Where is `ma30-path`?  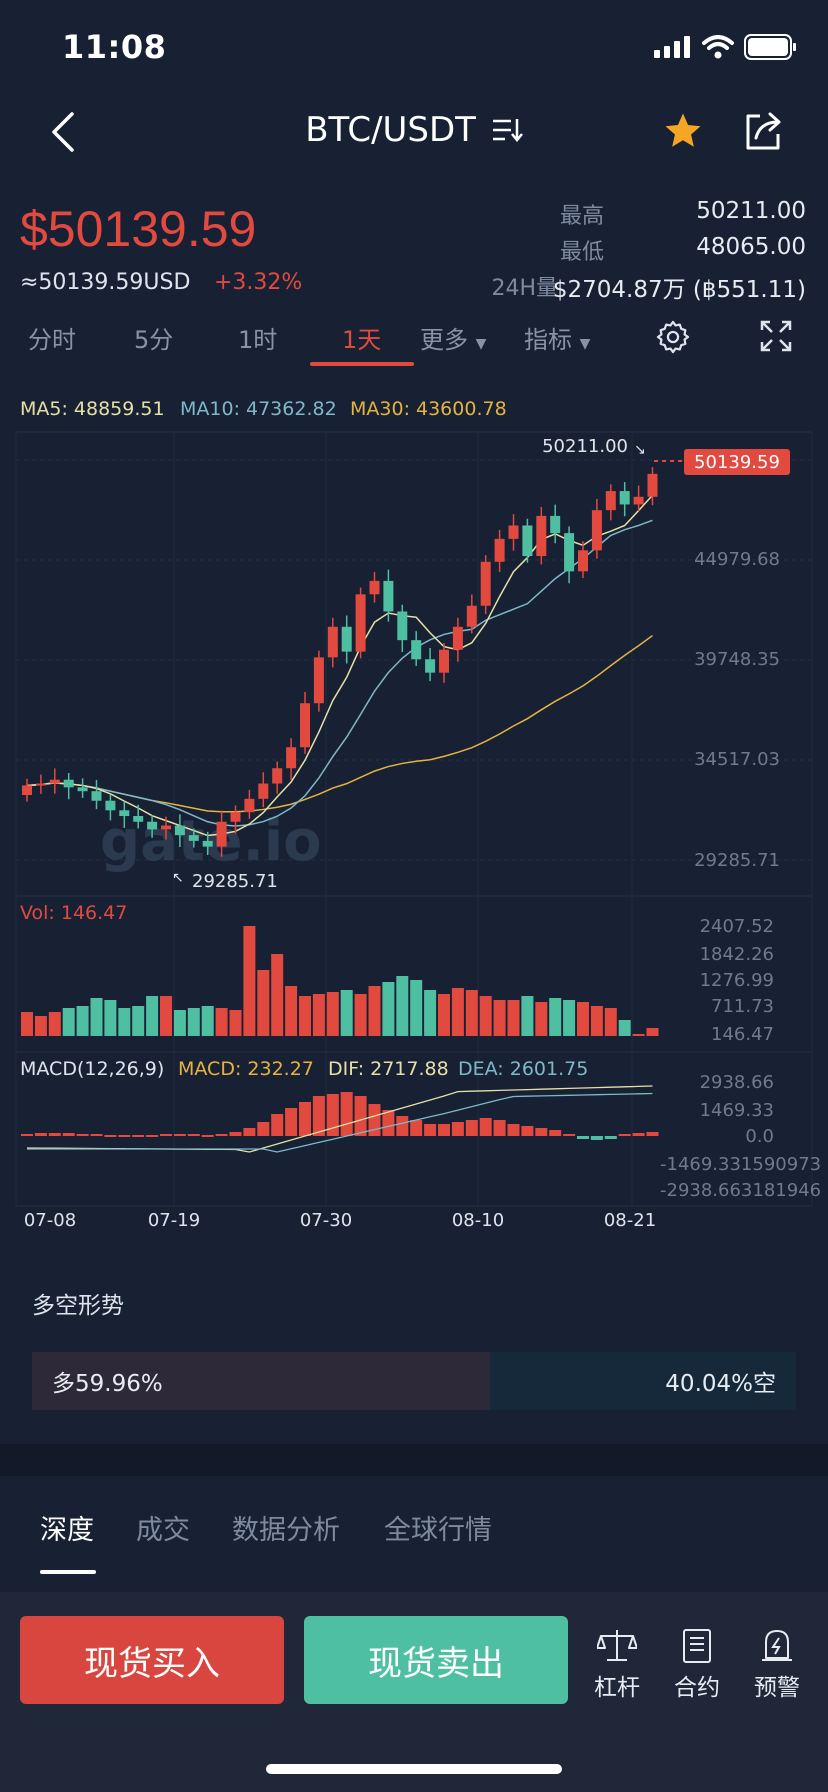
ma30-path is located at coordinates (339, 723).